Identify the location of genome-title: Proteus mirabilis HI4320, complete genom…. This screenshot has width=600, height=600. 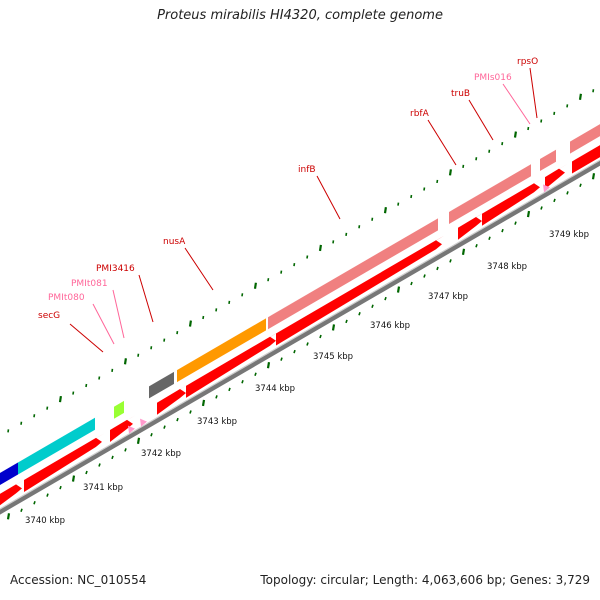
(300, 15).